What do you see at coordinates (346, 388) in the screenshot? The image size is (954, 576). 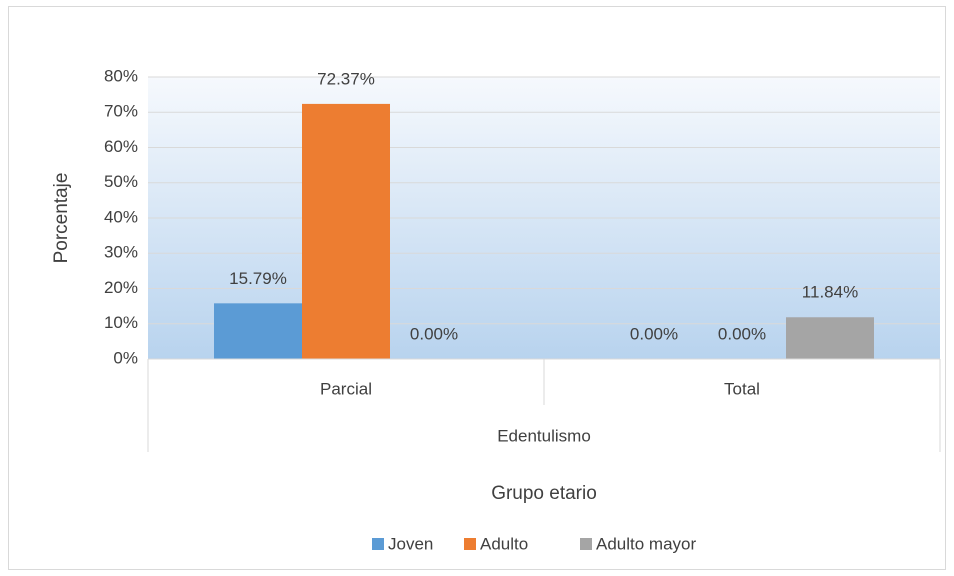 I see `x-tick-label: Parcial` at bounding box center [346, 388].